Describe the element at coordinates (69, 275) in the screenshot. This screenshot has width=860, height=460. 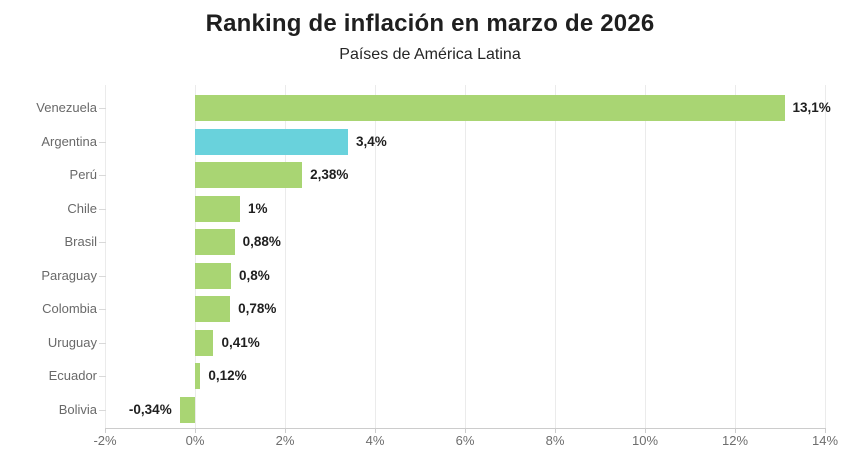
I see `category-label: Paraguay` at that location.